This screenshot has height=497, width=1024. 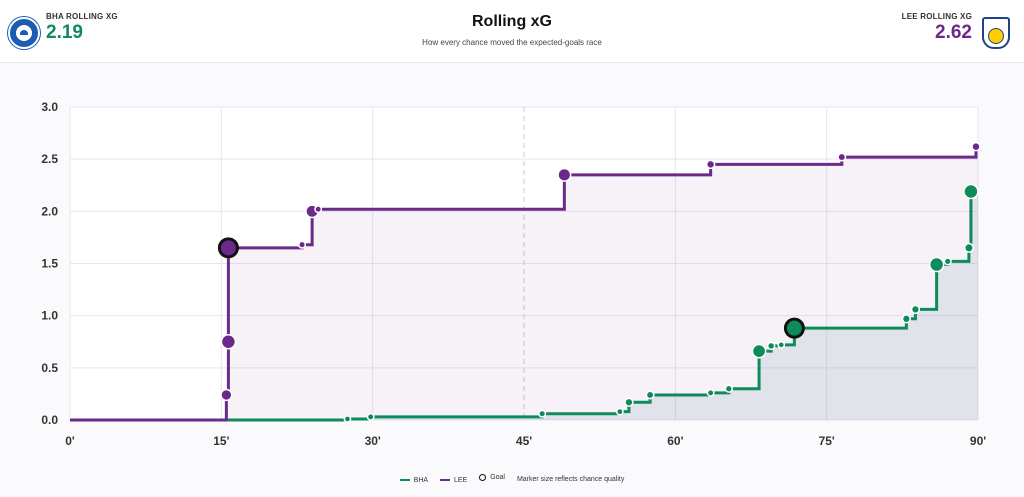 I want to click on lee-crest-icon, so click(x=996, y=33).